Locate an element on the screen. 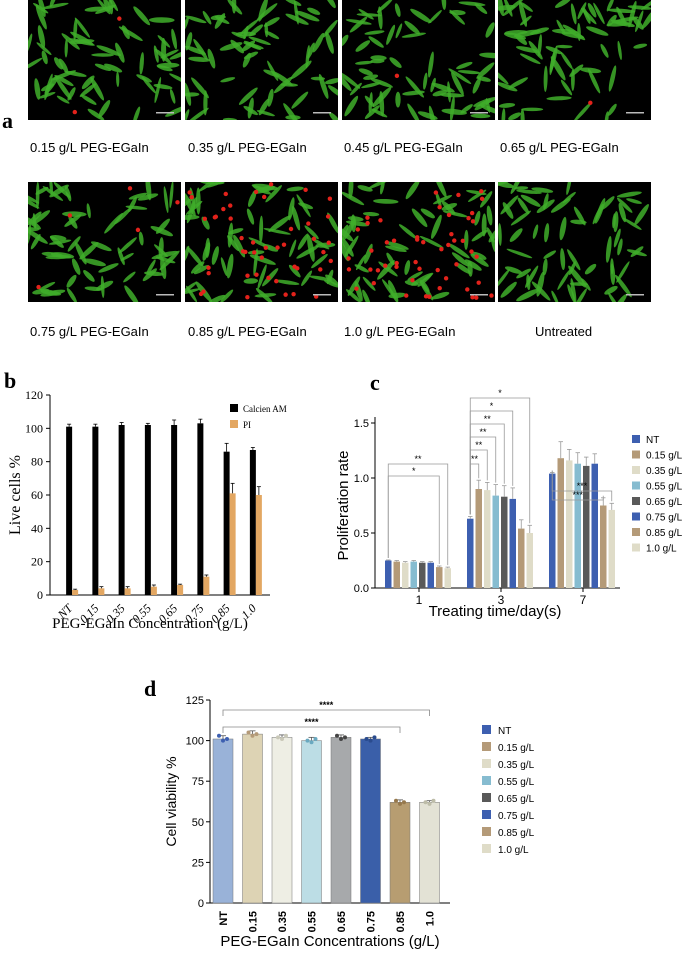 The image size is (685, 953). y-tick-label: 120 is located at coordinates (34, 395).